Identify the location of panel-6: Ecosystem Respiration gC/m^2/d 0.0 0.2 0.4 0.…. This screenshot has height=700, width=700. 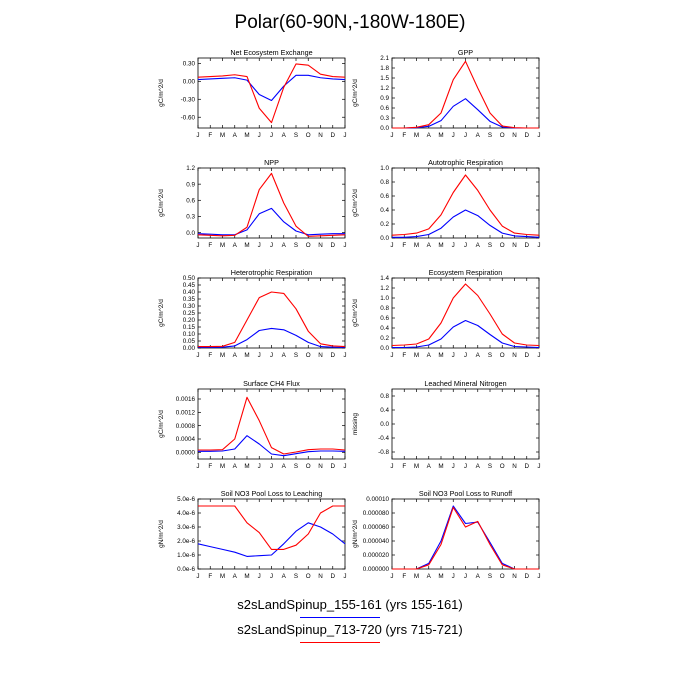
(446, 313).